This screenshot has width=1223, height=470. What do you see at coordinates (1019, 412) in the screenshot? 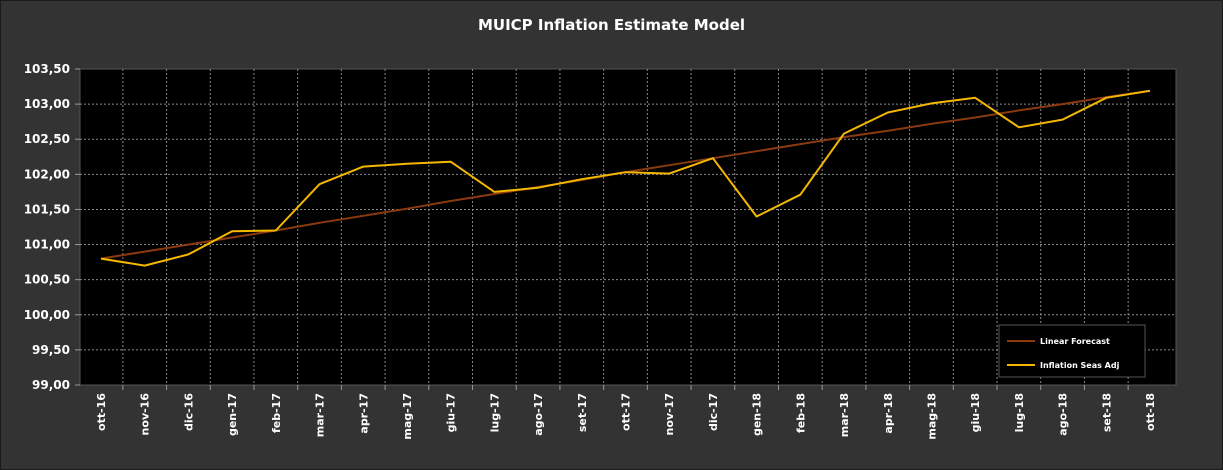
I see `x-tick-label: lug-18` at bounding box center [1019, 412].